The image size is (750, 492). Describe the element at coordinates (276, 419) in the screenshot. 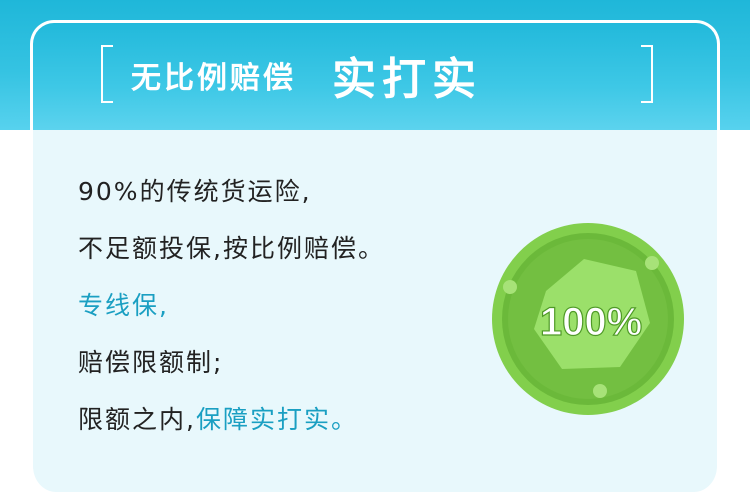

I see `line-5-highlight-text: 保障实打实。` at that location.